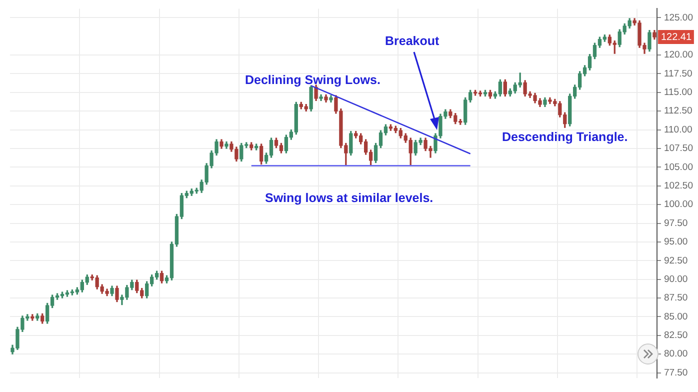 This screenshot has width=698, height=392. What do you see at coordinates (679, 186) in the screenshot?
I see `y-tick-label: 102.50` at bounding box center [679, 186].